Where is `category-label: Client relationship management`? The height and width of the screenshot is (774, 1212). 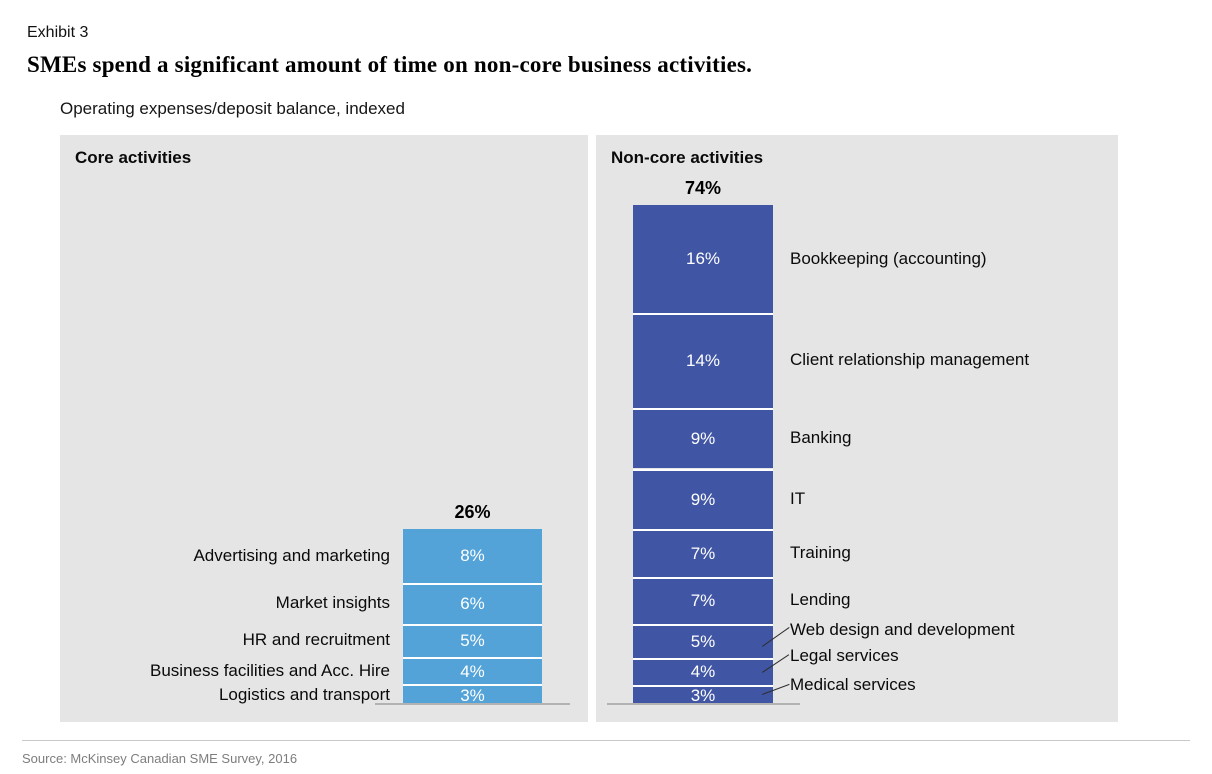 category-label: Client relationship management is located at coordinates (910, 360).